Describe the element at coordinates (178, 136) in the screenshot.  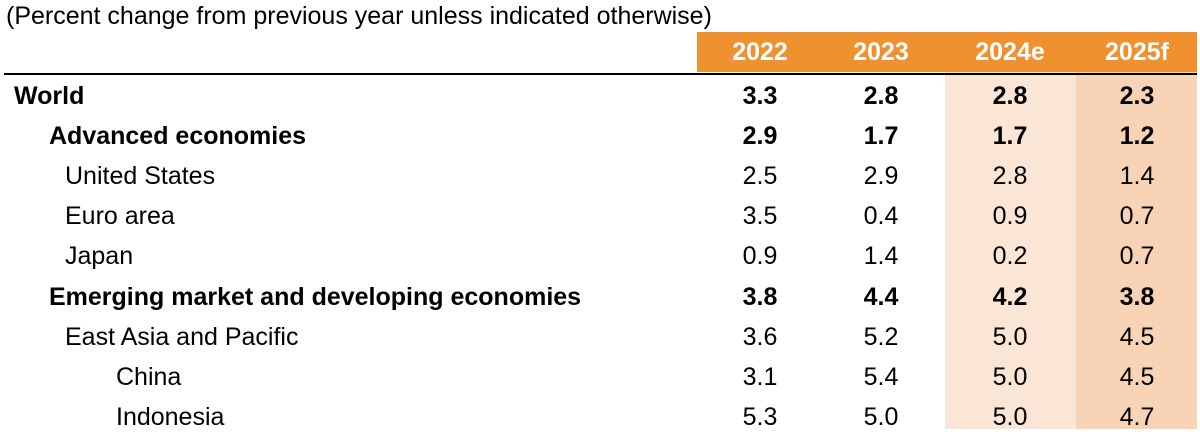
I see `row-label: Advanced economies` at that location.